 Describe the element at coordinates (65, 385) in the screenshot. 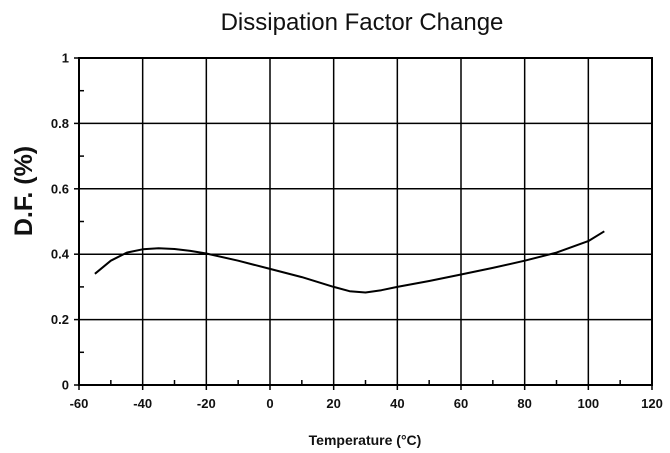

I see `y-tick-label: 0` at that location.